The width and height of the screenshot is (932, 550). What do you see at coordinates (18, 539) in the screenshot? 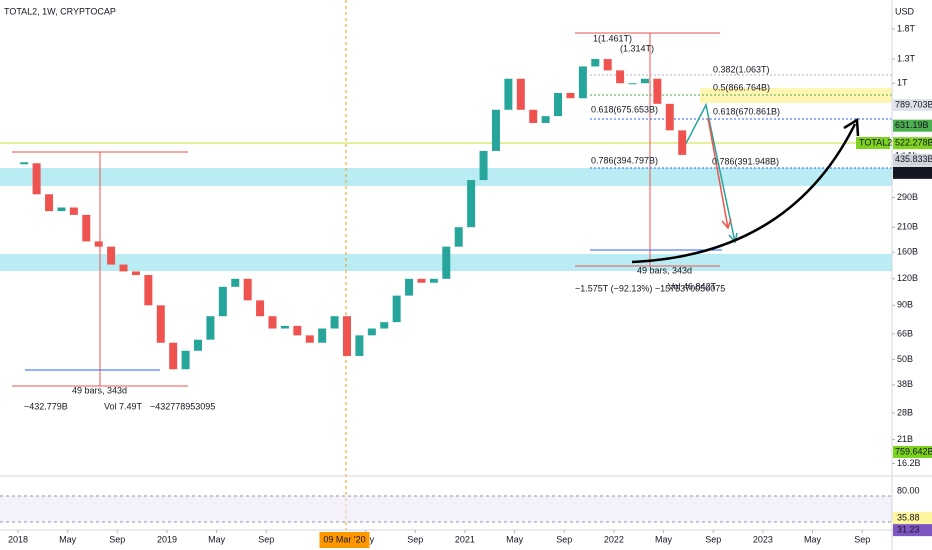
I see `x-tick-label: 2018` at bounding box center [18, 539].